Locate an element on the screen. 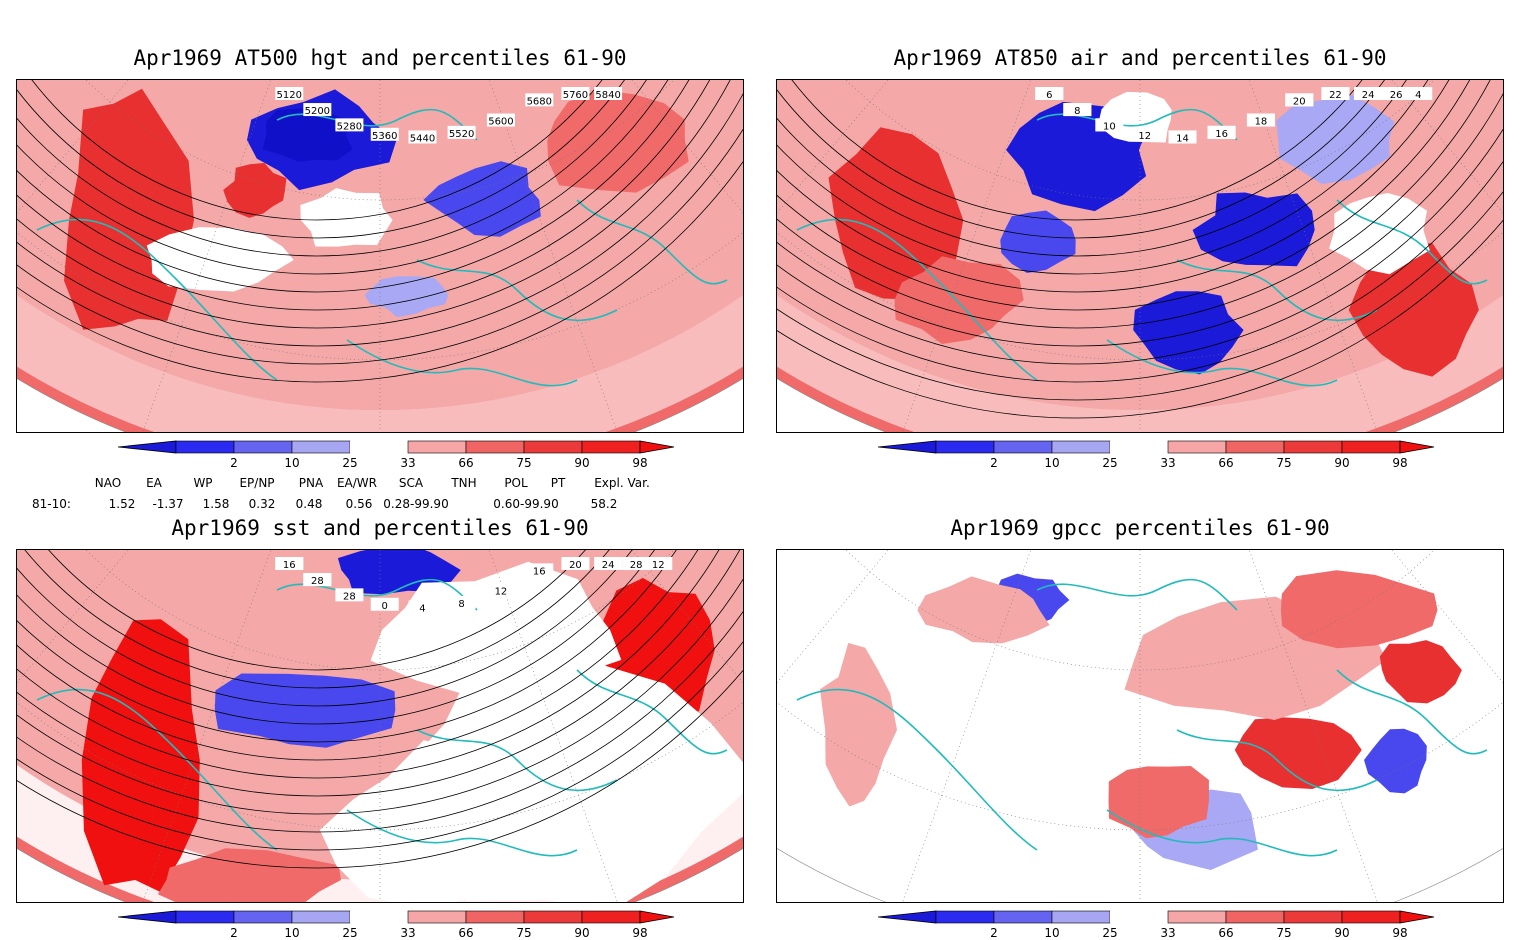  index-header: EA/WR is located at coordinates (357, 483).